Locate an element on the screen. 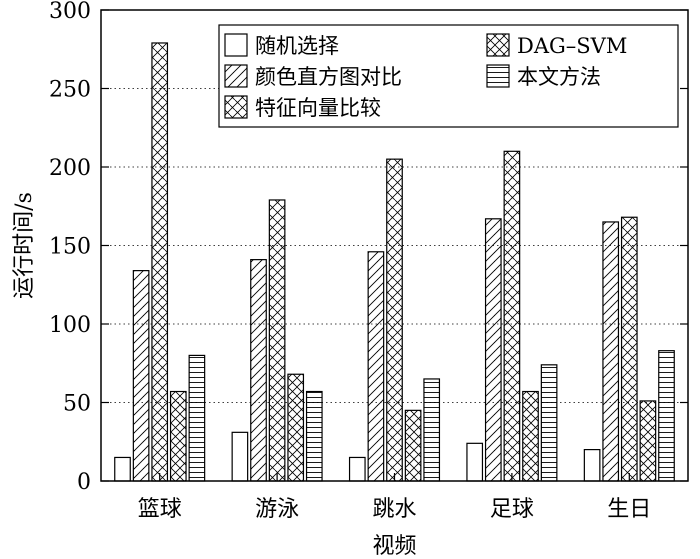 The image size is (700, 559). y-tick-label: 300 is located at coordinates (70, 12).